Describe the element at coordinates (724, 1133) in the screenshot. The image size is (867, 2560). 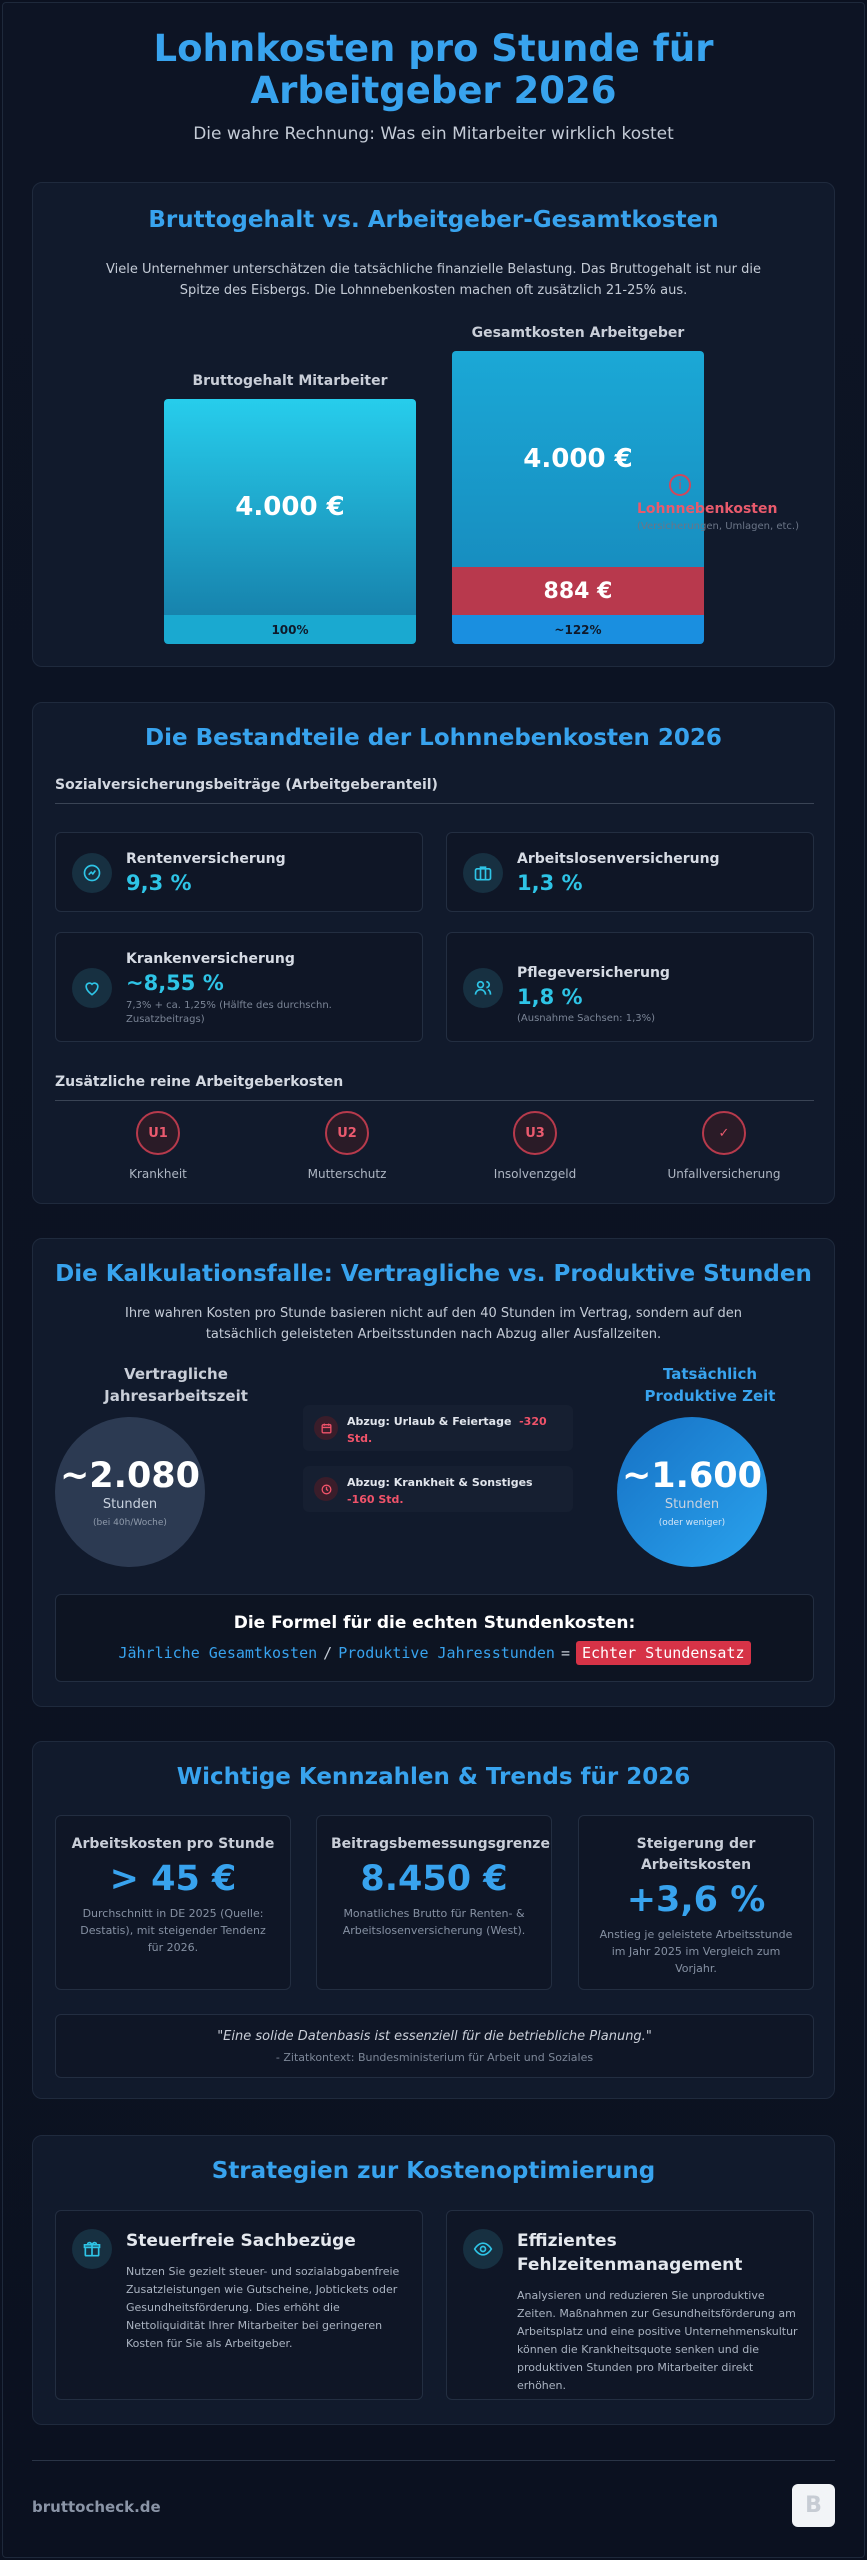
I see `check-icon: ✓` at that location.